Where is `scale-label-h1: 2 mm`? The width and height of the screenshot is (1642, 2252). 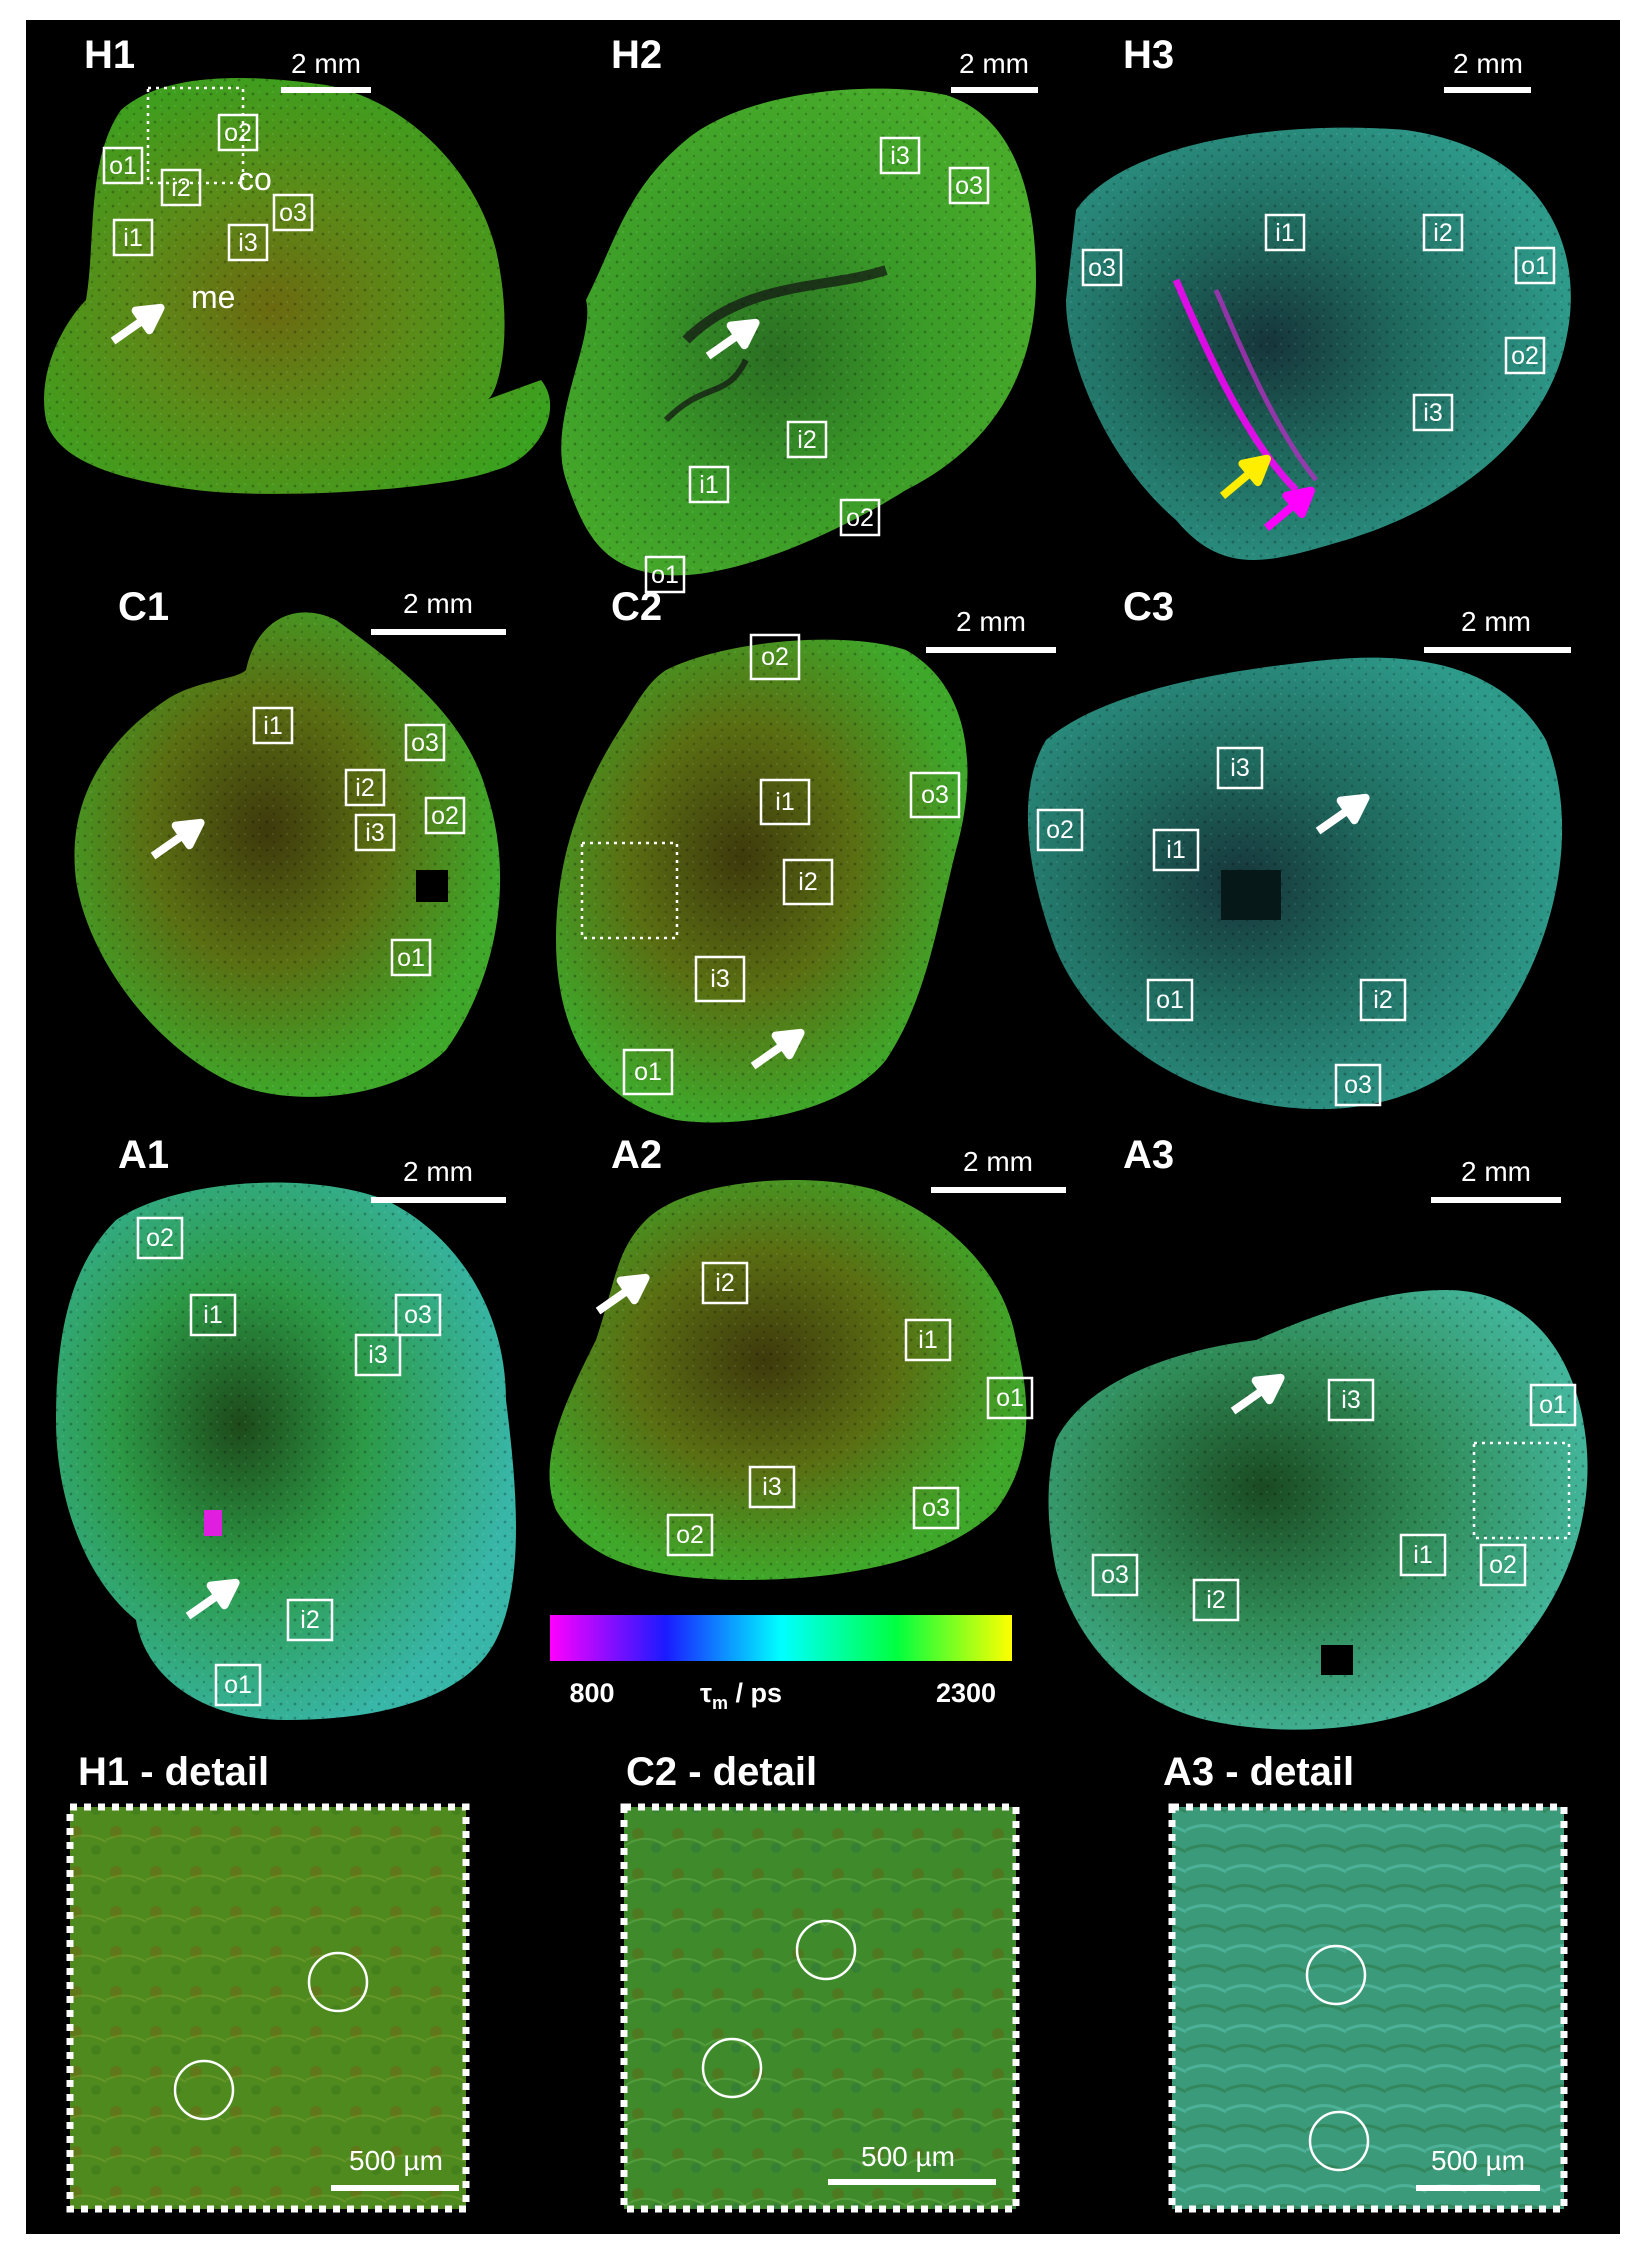 scale-label-h1: 2 mm is located at coordinates (326, 63).